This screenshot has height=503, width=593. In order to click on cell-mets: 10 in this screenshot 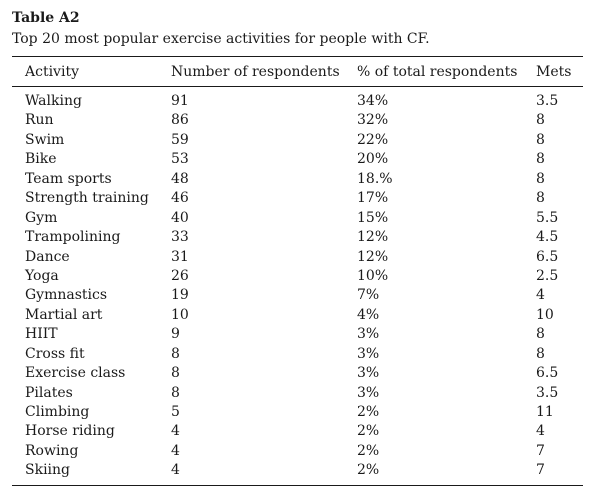, I will do `click(545, 314)`.